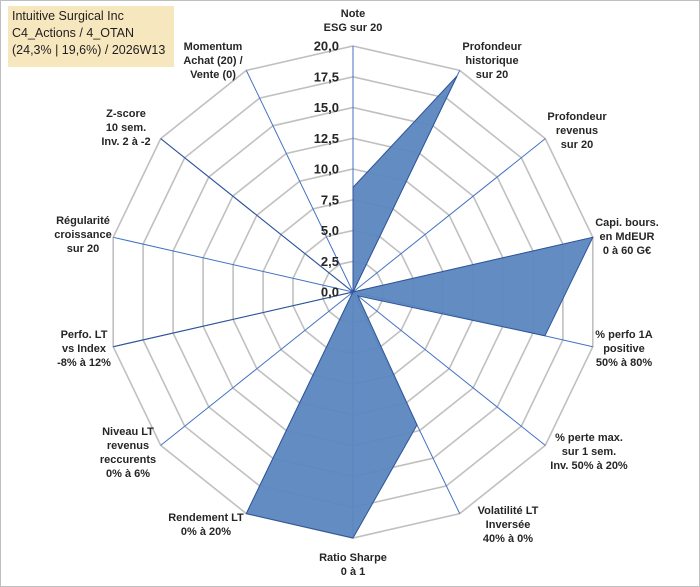 Image resolution: width=700 pixels, height=587 pixels. Describe the element at coordinates (353, 21) in the screenshot. I see `axis-label: Note ESG sur 20` at that location.